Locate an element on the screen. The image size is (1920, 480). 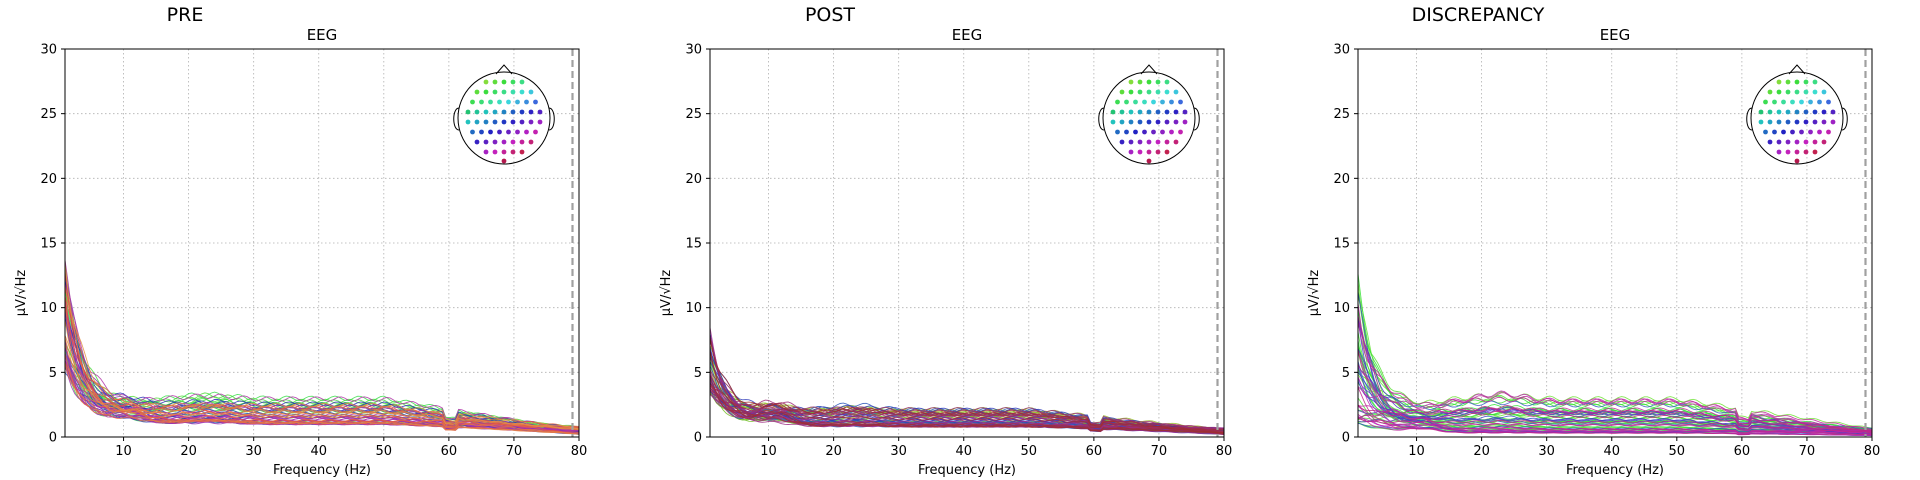
nose-icon is located at coordinates (504, 69).